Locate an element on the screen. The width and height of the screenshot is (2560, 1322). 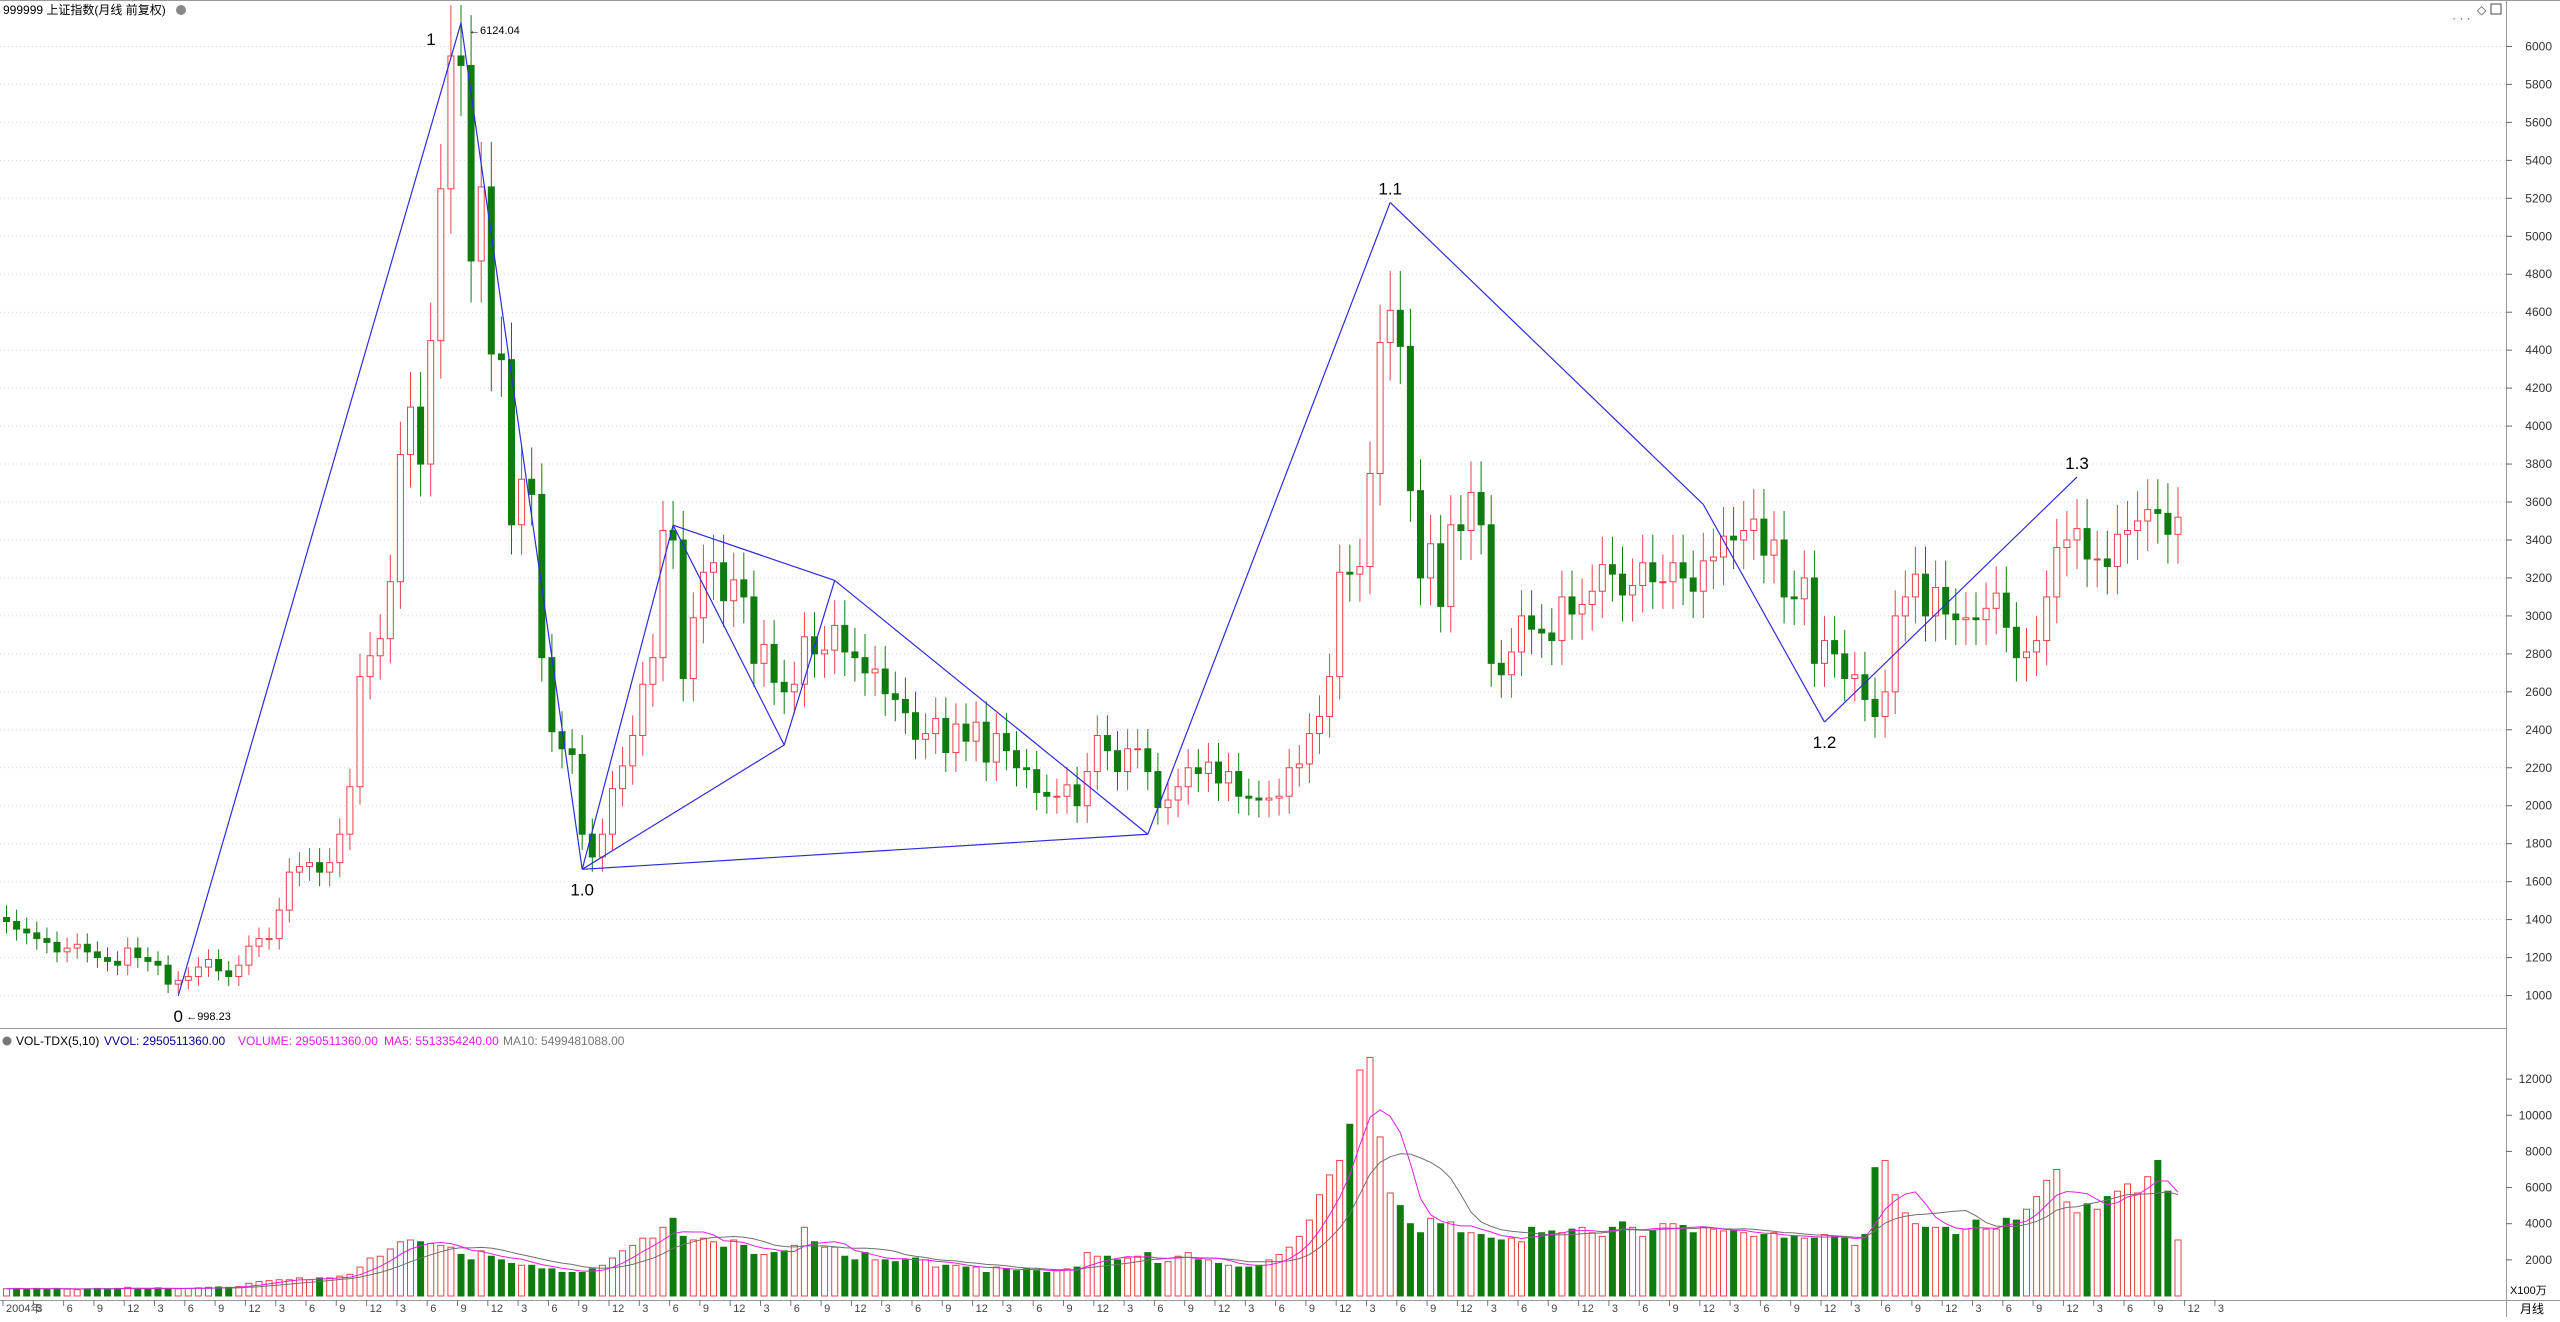
price-tick-label: 2200 is located at coordinates (2538, 768).